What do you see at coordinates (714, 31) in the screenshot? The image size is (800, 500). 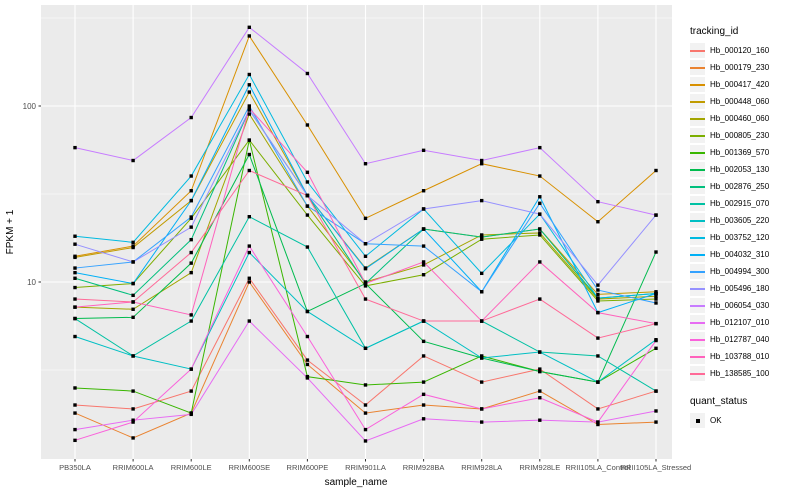 I see `legend-title-tracking-id: tracking_id` at bounding box center [714, 31].